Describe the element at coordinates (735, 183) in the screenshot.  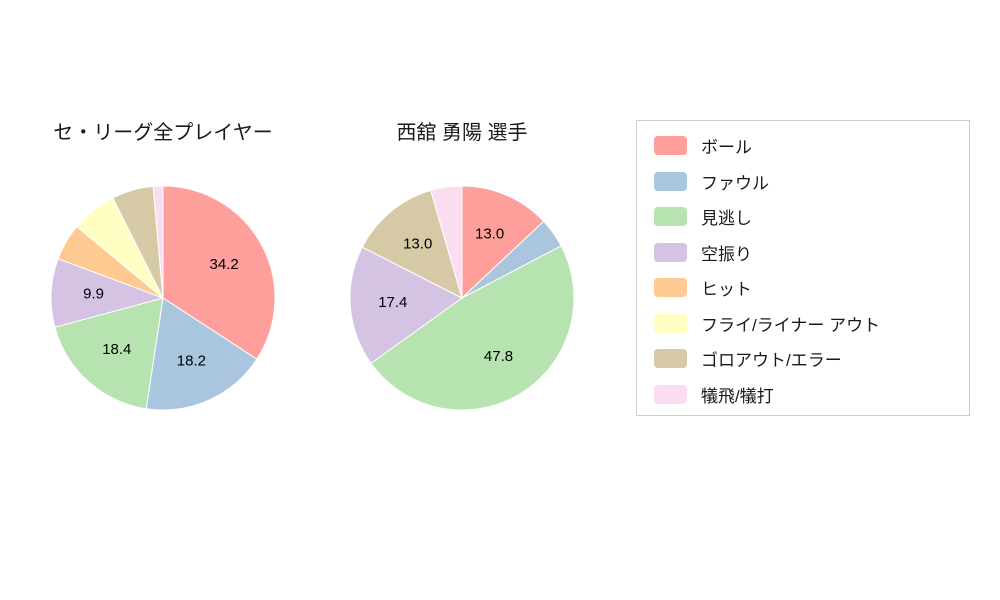
I see `legend-label: ファウル` at that location.